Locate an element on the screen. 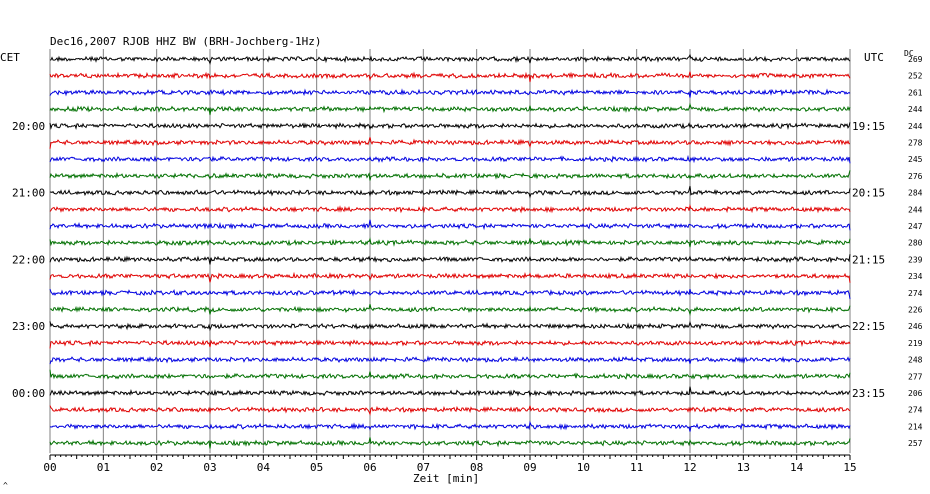 The width and height of the screenshot is (930, 494). dc-value: 226 is located at coordinates (915, 310).